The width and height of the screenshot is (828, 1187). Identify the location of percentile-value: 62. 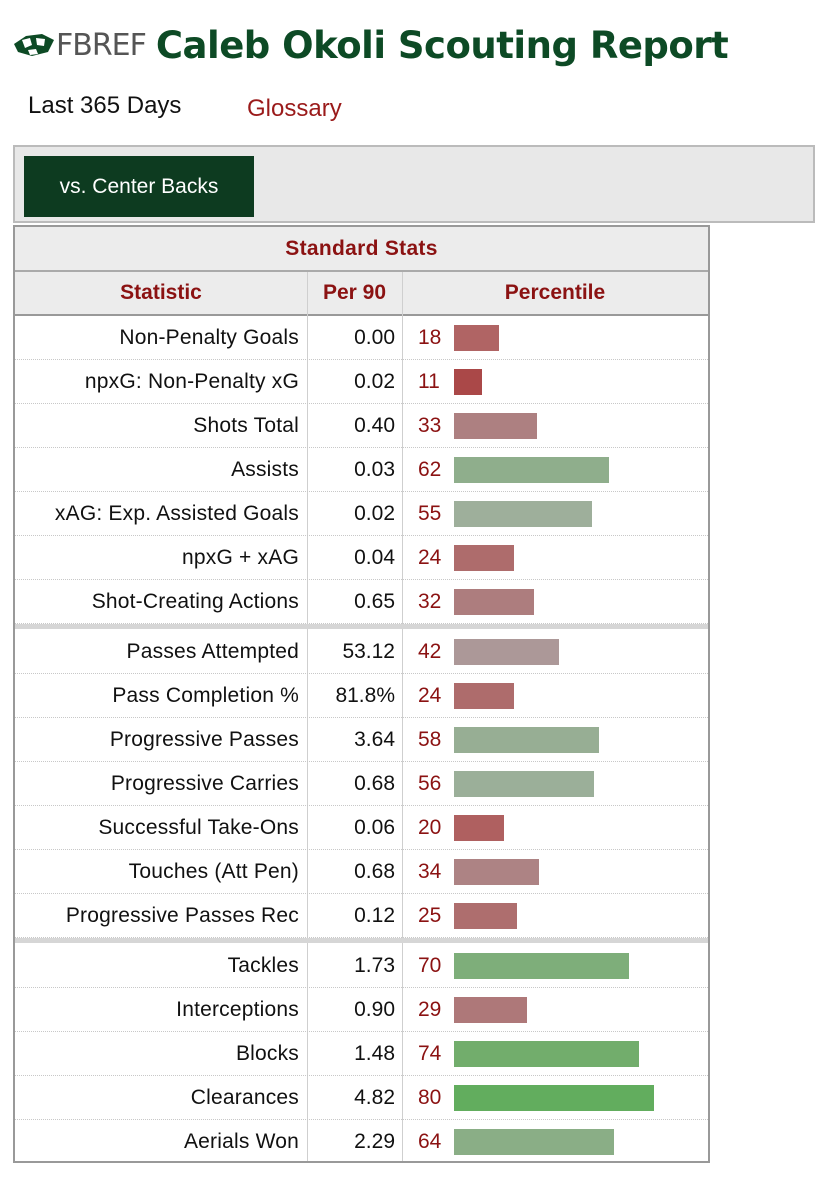
(430, 469).